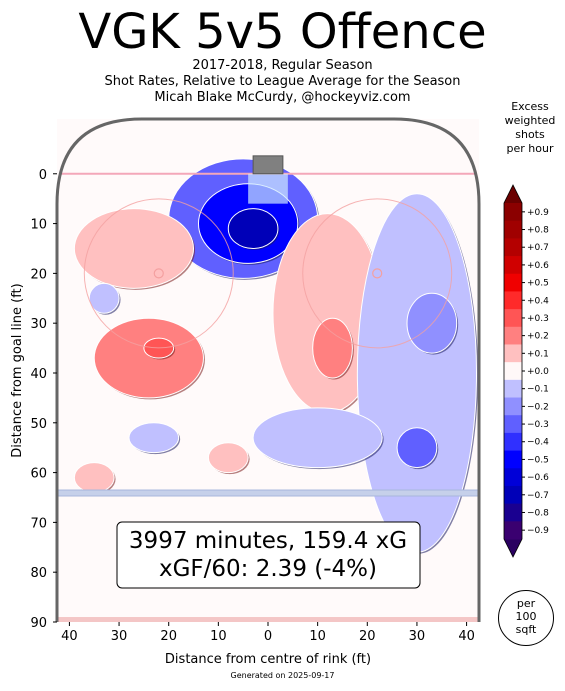 Image resolution: width=565 pixels, height=691 pixels. I want to click on colorbar-tick-label: +0.7, so click(538, 248).